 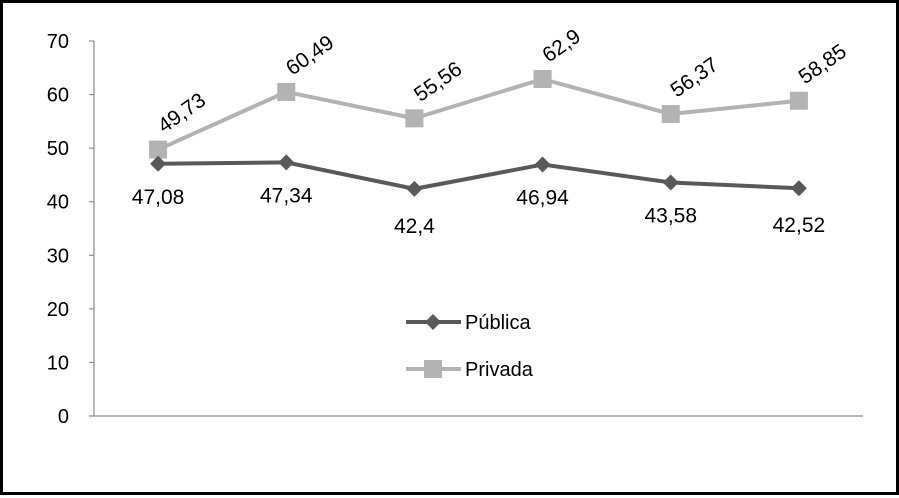 I want to click on y-tick-label: 60, so click(x=58, y=96).